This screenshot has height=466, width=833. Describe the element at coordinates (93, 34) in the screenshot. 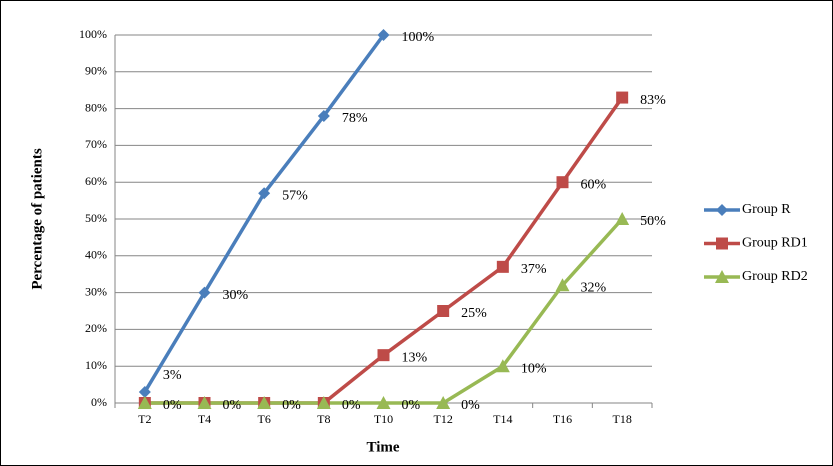

I see `y-tick-label: 100%` at that location.